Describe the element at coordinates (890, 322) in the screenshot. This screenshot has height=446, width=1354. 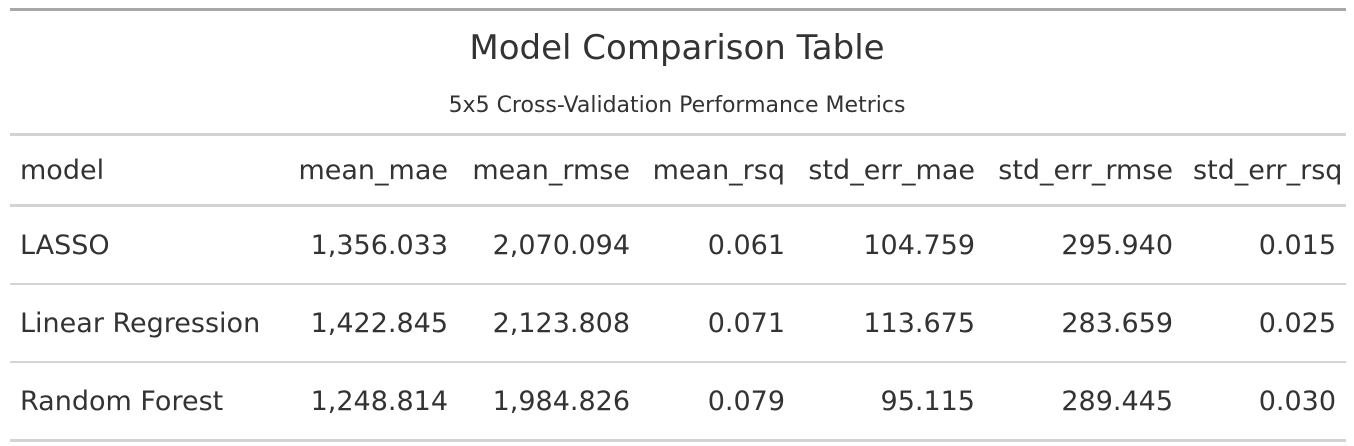
I see `cell-std-err-mae: 113.675` at that location.